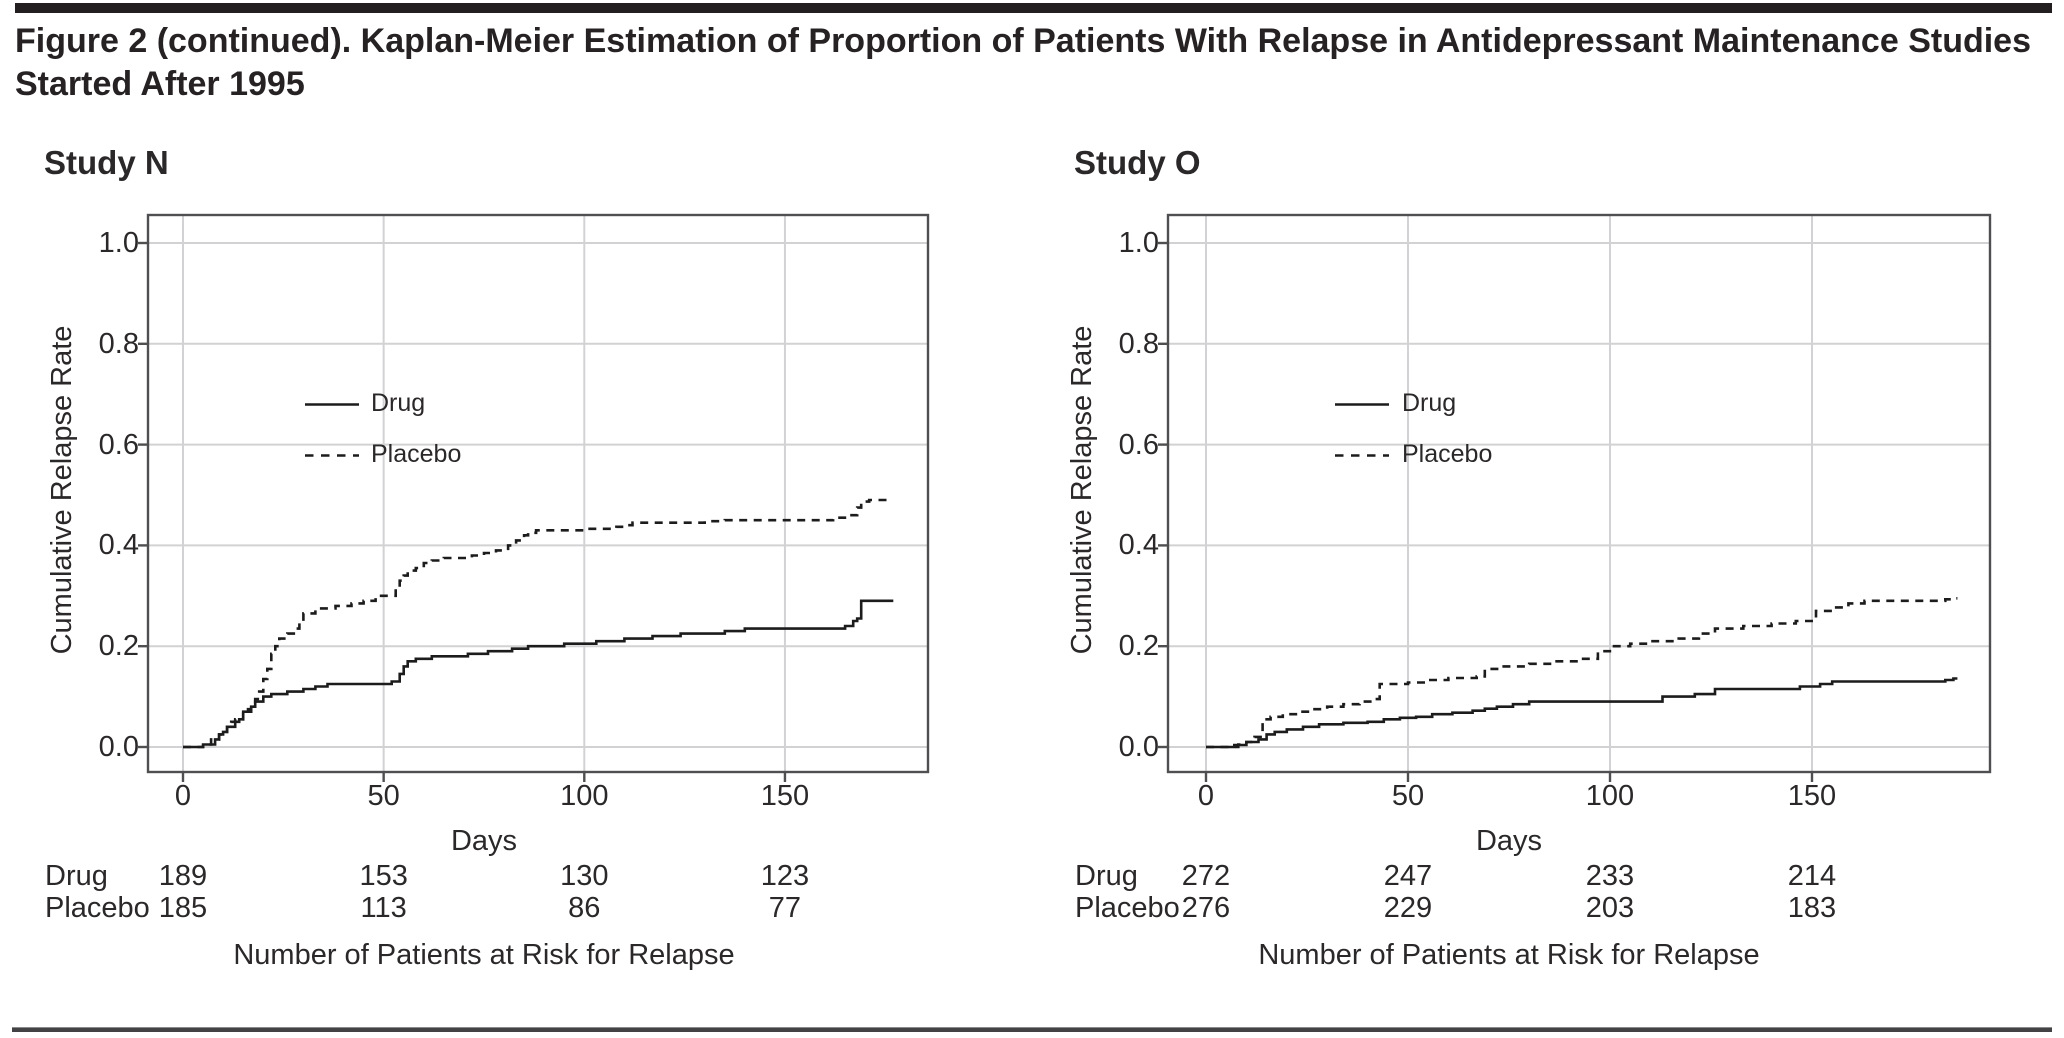 The image size is (2064, 1038). I want to click on at-risk-value: 185, so click(183, 908).